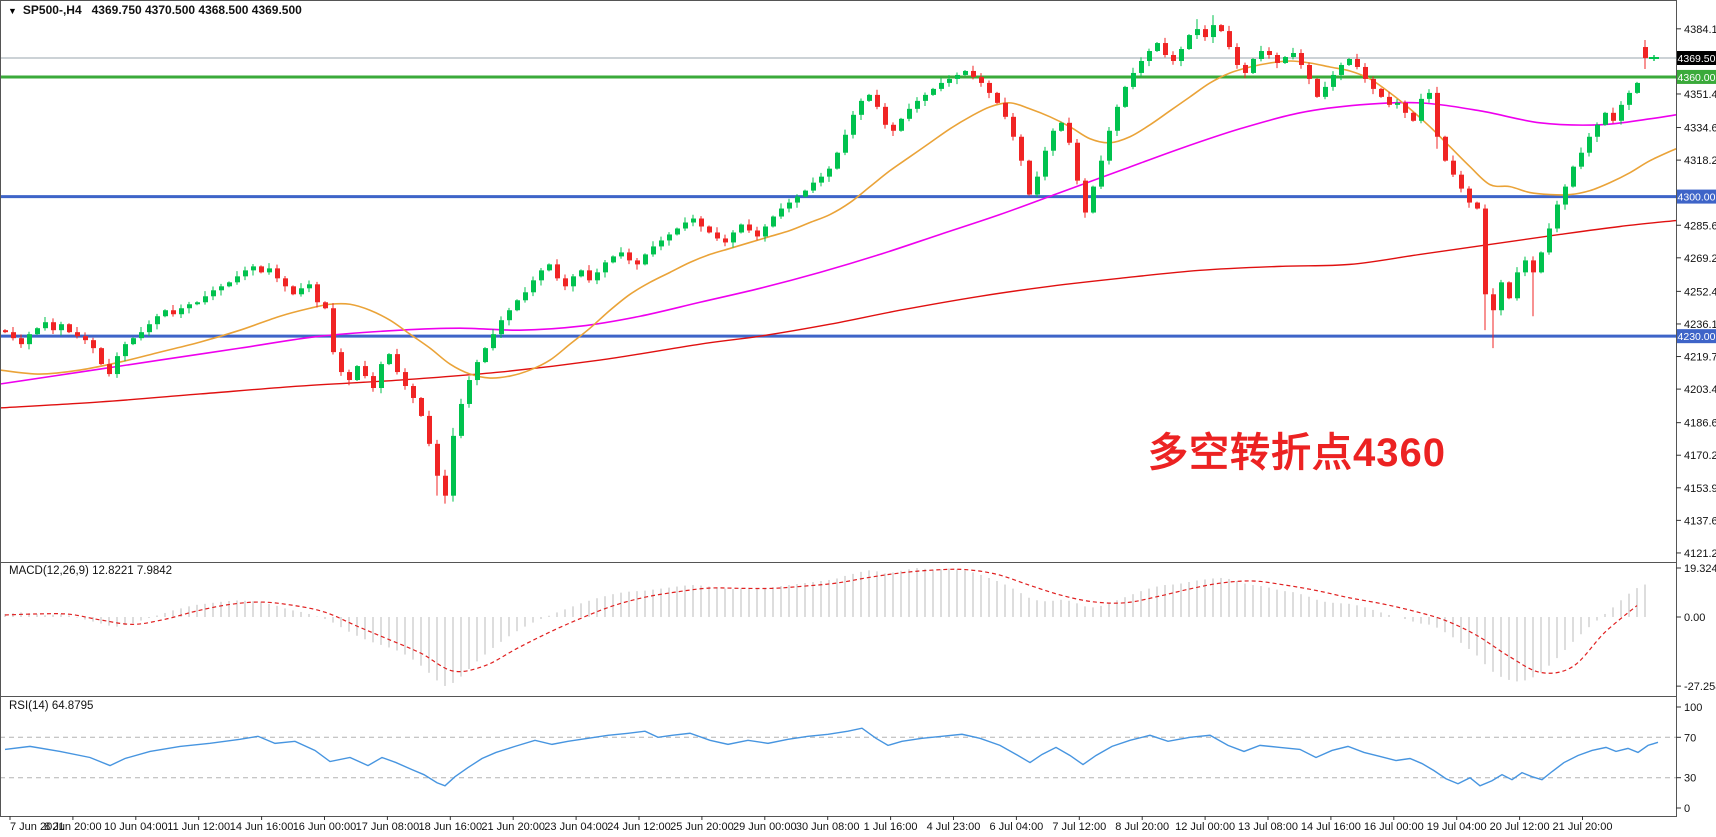  What do you see at coordinates (1700, 161) in the screenshot?
I see `svg-text: 4318.29` at bounding box center [1700, 161].